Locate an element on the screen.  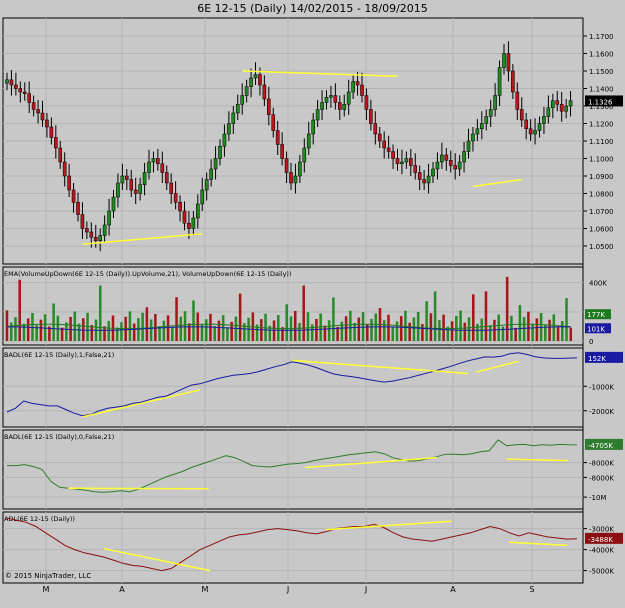
price-tick-label: 1.1400 is located at coordinates (601, 90).